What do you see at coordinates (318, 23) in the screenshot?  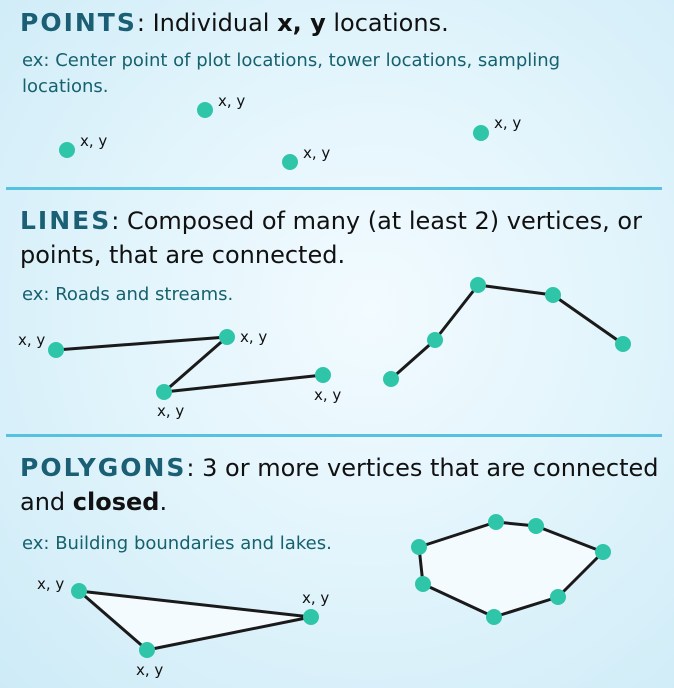 I see `points-desc-y: y` at bounding box center [318, 23].